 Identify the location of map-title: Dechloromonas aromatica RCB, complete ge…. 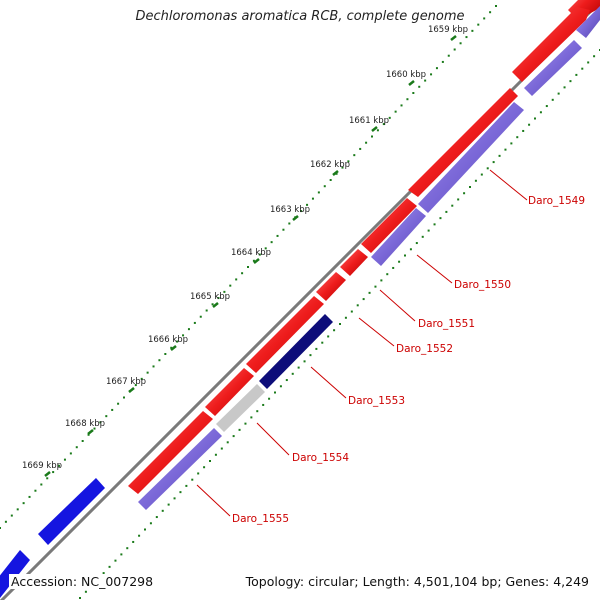
(300, 16).